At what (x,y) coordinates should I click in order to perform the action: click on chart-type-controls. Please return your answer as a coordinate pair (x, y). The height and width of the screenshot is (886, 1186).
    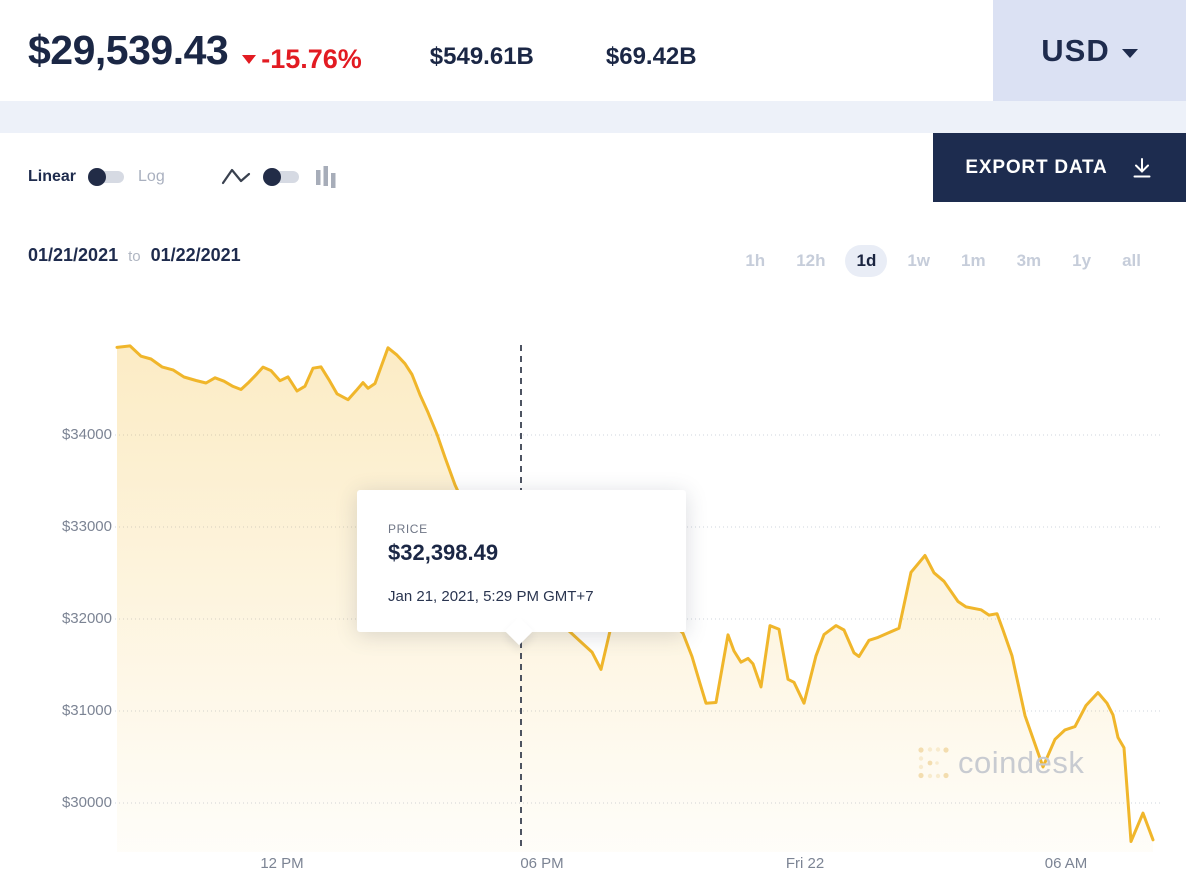
    Looking at the image, I should click on (280, 177).